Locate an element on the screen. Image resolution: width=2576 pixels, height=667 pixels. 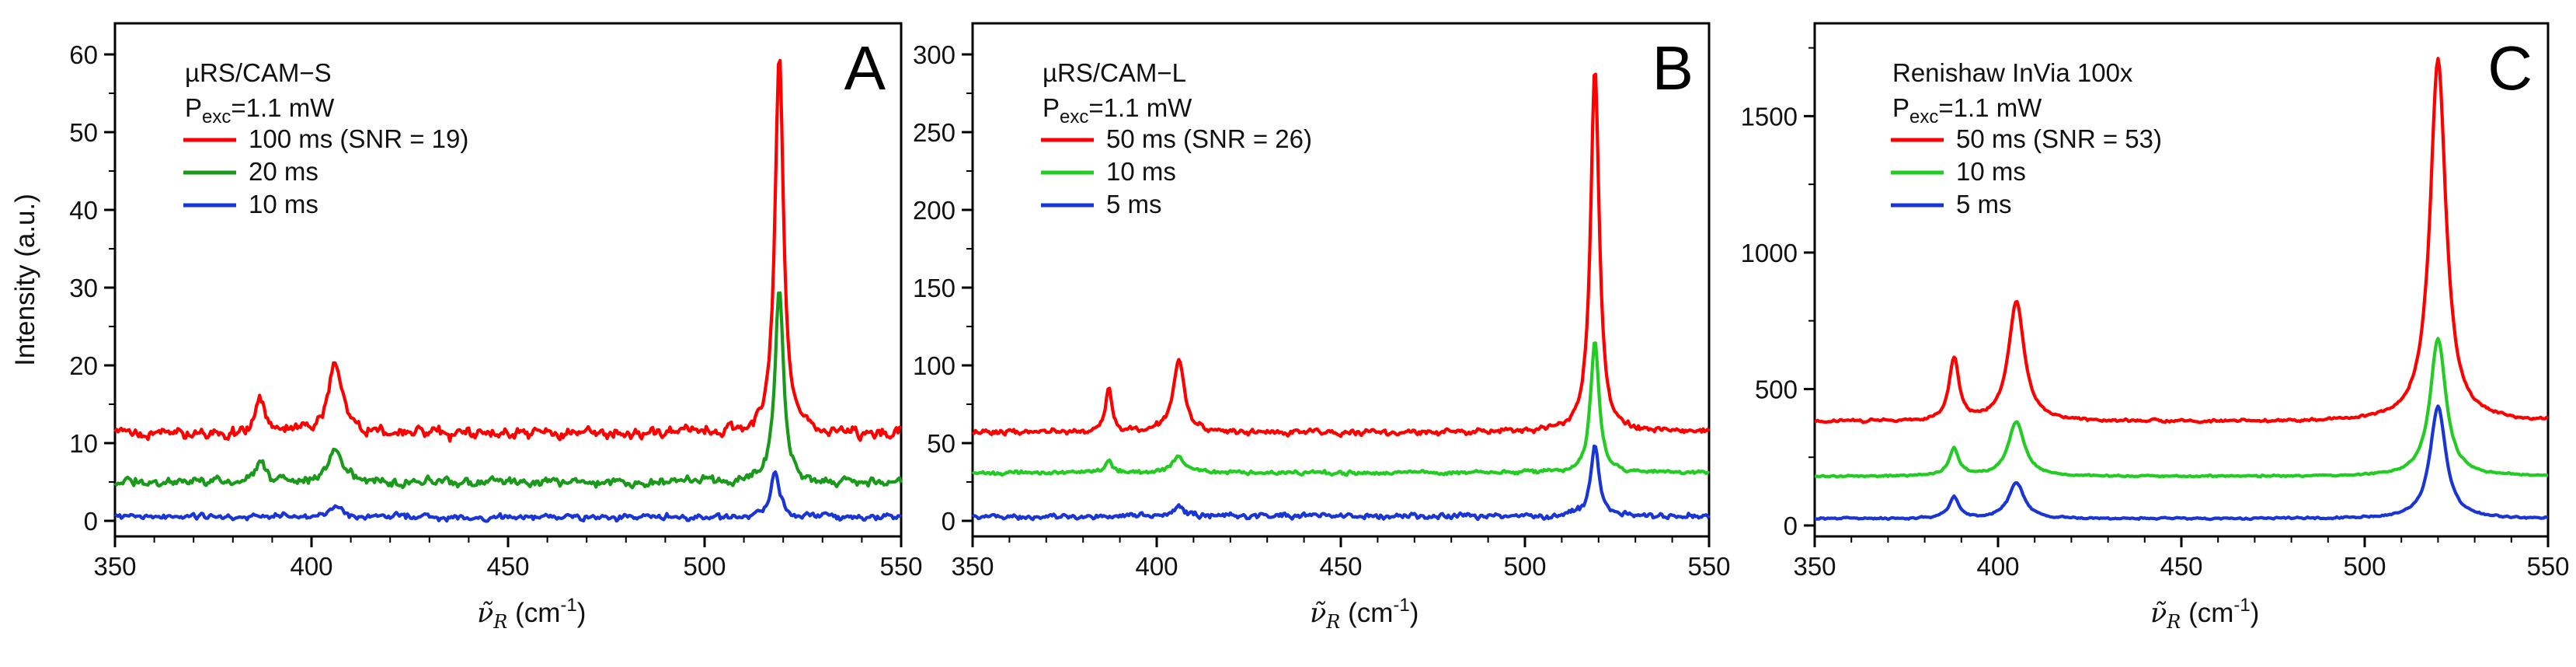
y-tick-label: 150 is located at coordinates (934, 288).